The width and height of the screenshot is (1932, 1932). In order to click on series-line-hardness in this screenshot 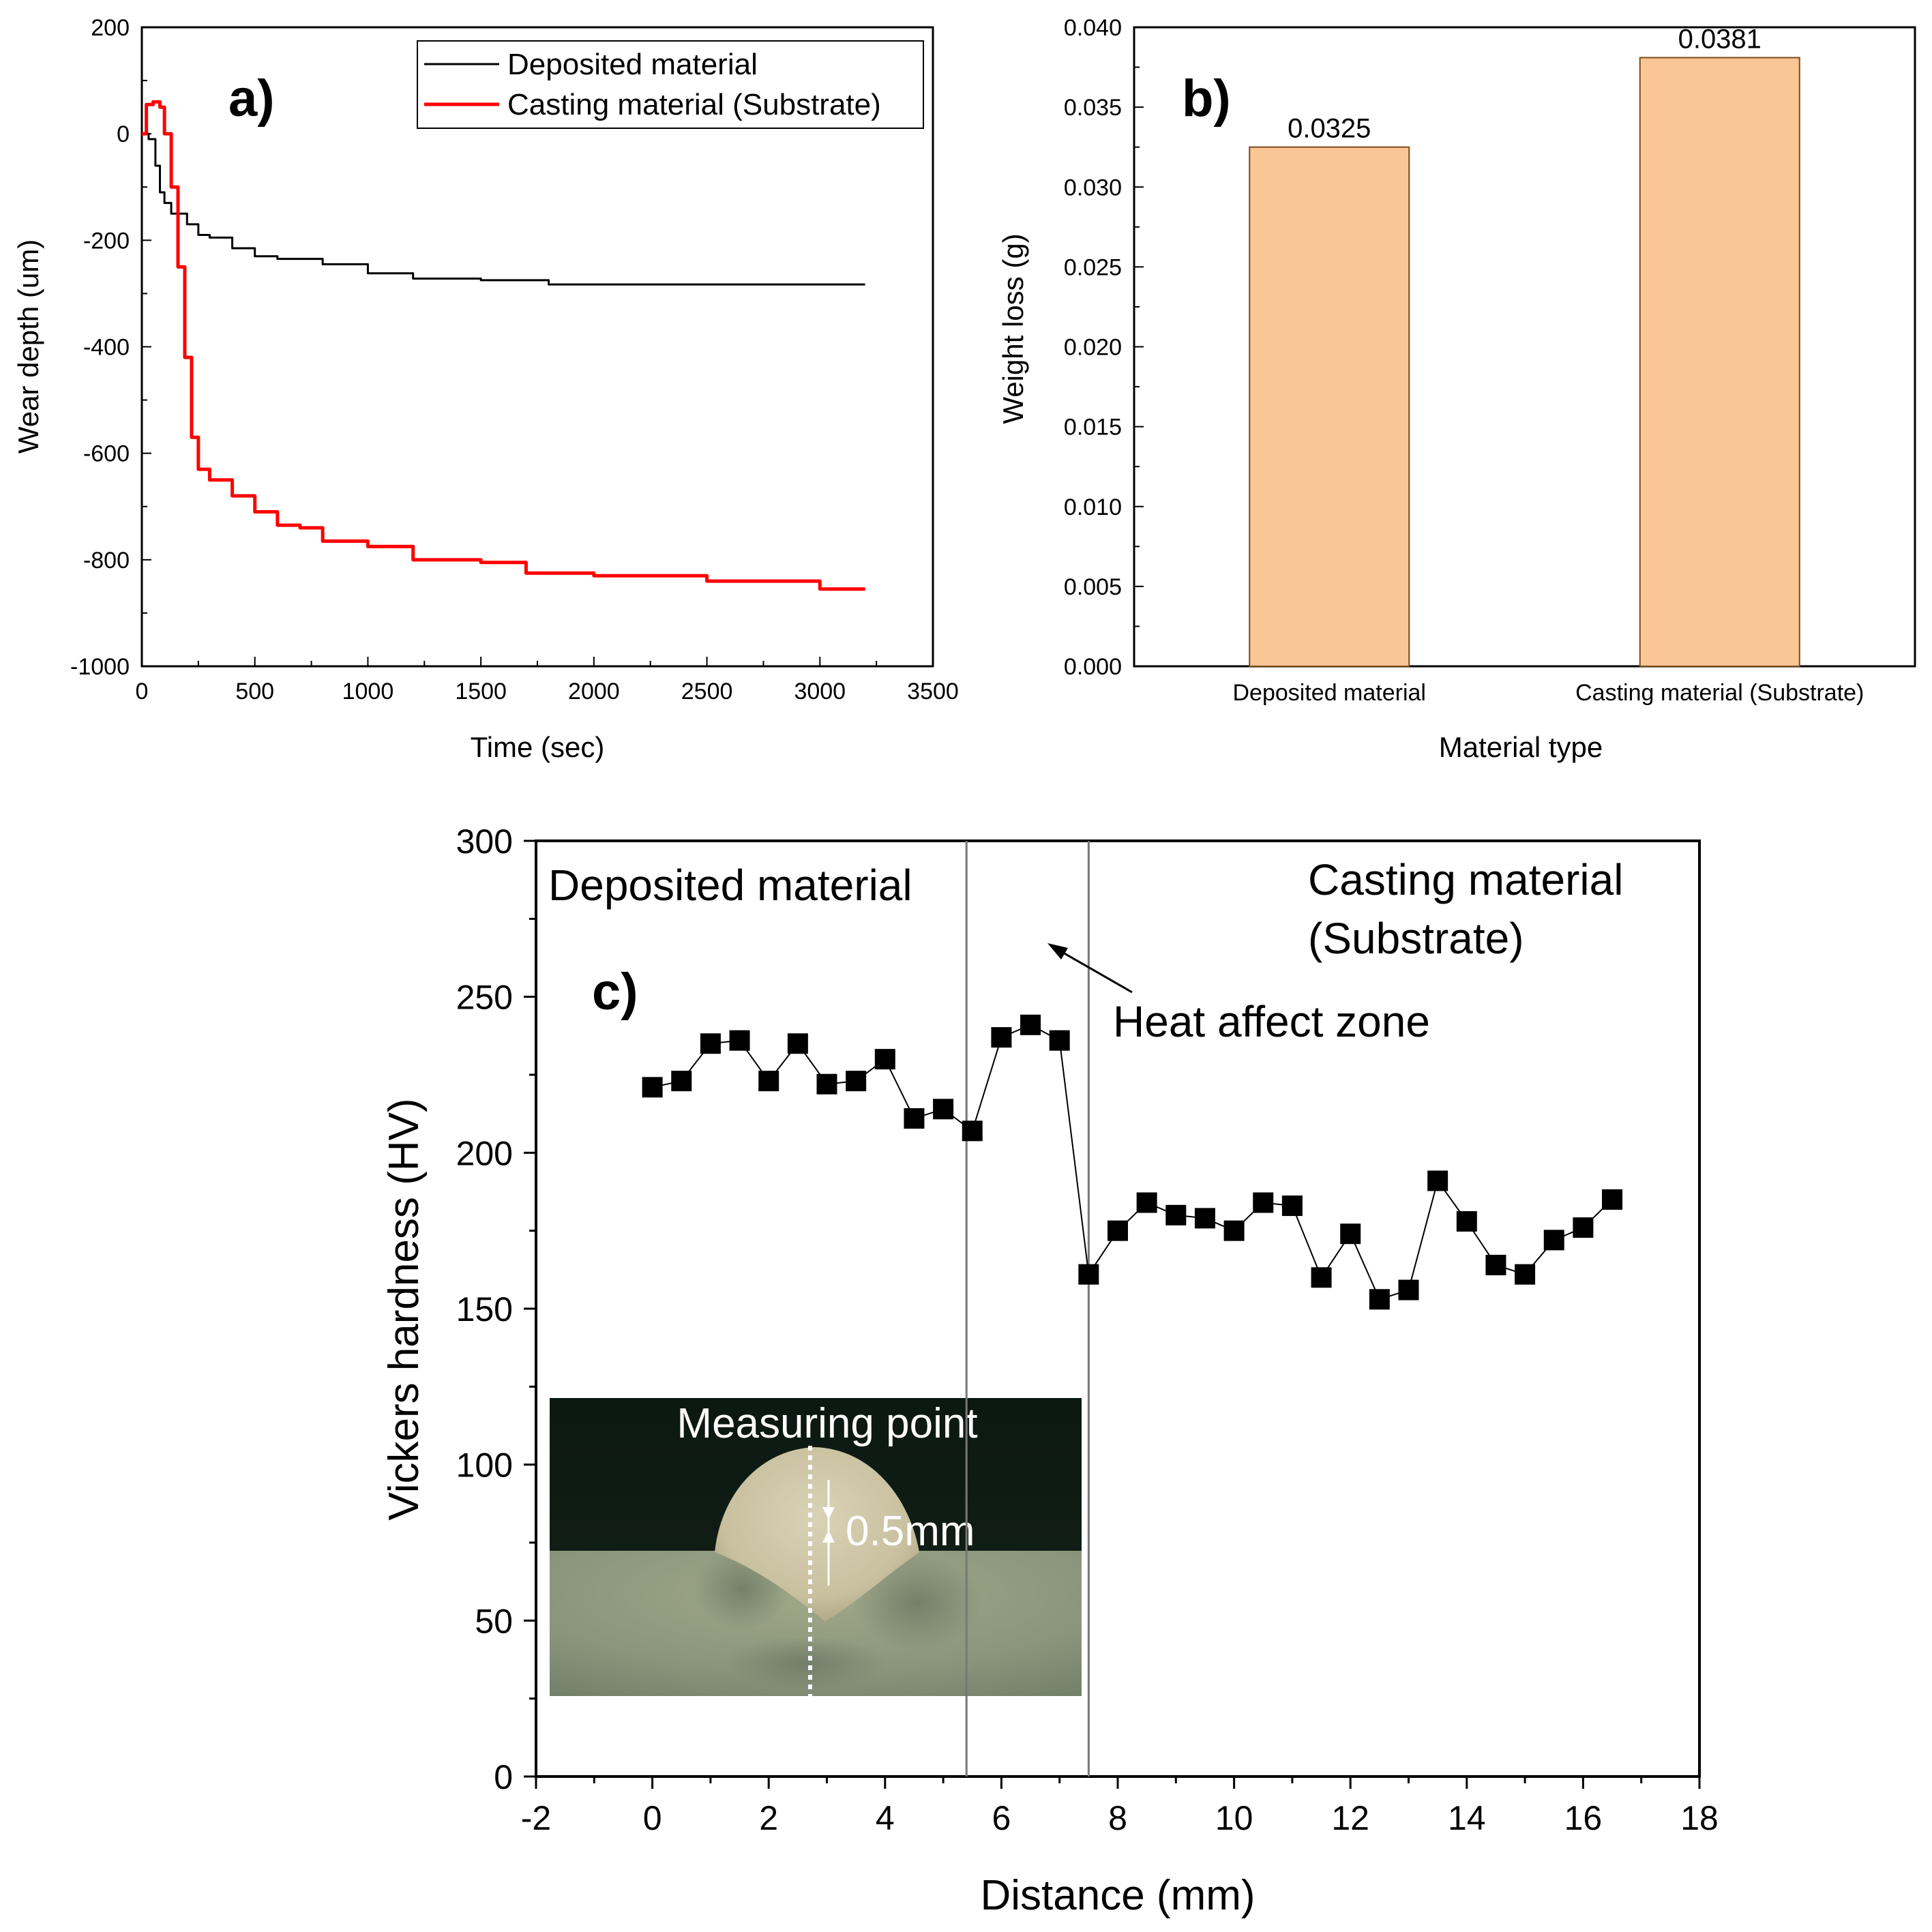, I will do `click(1132, 1162)`.